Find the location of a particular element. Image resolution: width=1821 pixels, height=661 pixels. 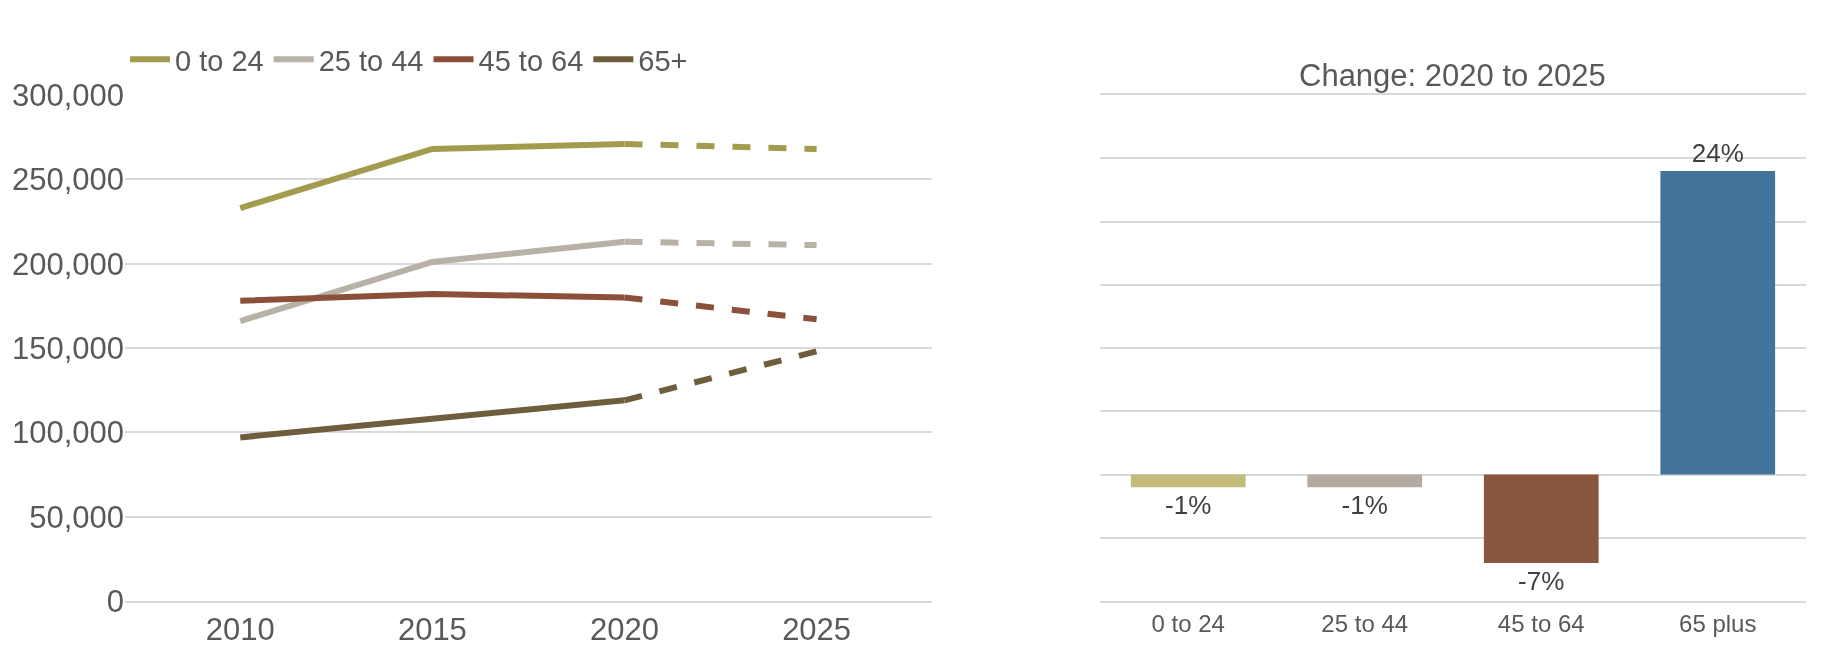

legend-label: 0 to 24 is located at coordinates (219, 60).